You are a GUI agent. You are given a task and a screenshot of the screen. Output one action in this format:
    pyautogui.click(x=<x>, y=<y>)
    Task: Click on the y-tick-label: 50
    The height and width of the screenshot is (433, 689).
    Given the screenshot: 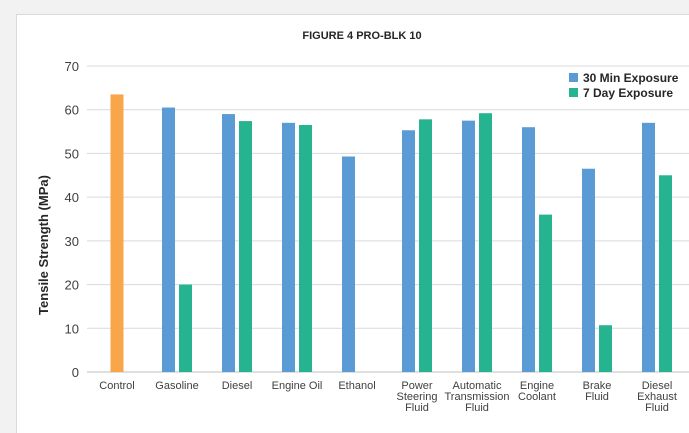 What is the action you would take?
    pyautogui.click(x=72, y=153)
    